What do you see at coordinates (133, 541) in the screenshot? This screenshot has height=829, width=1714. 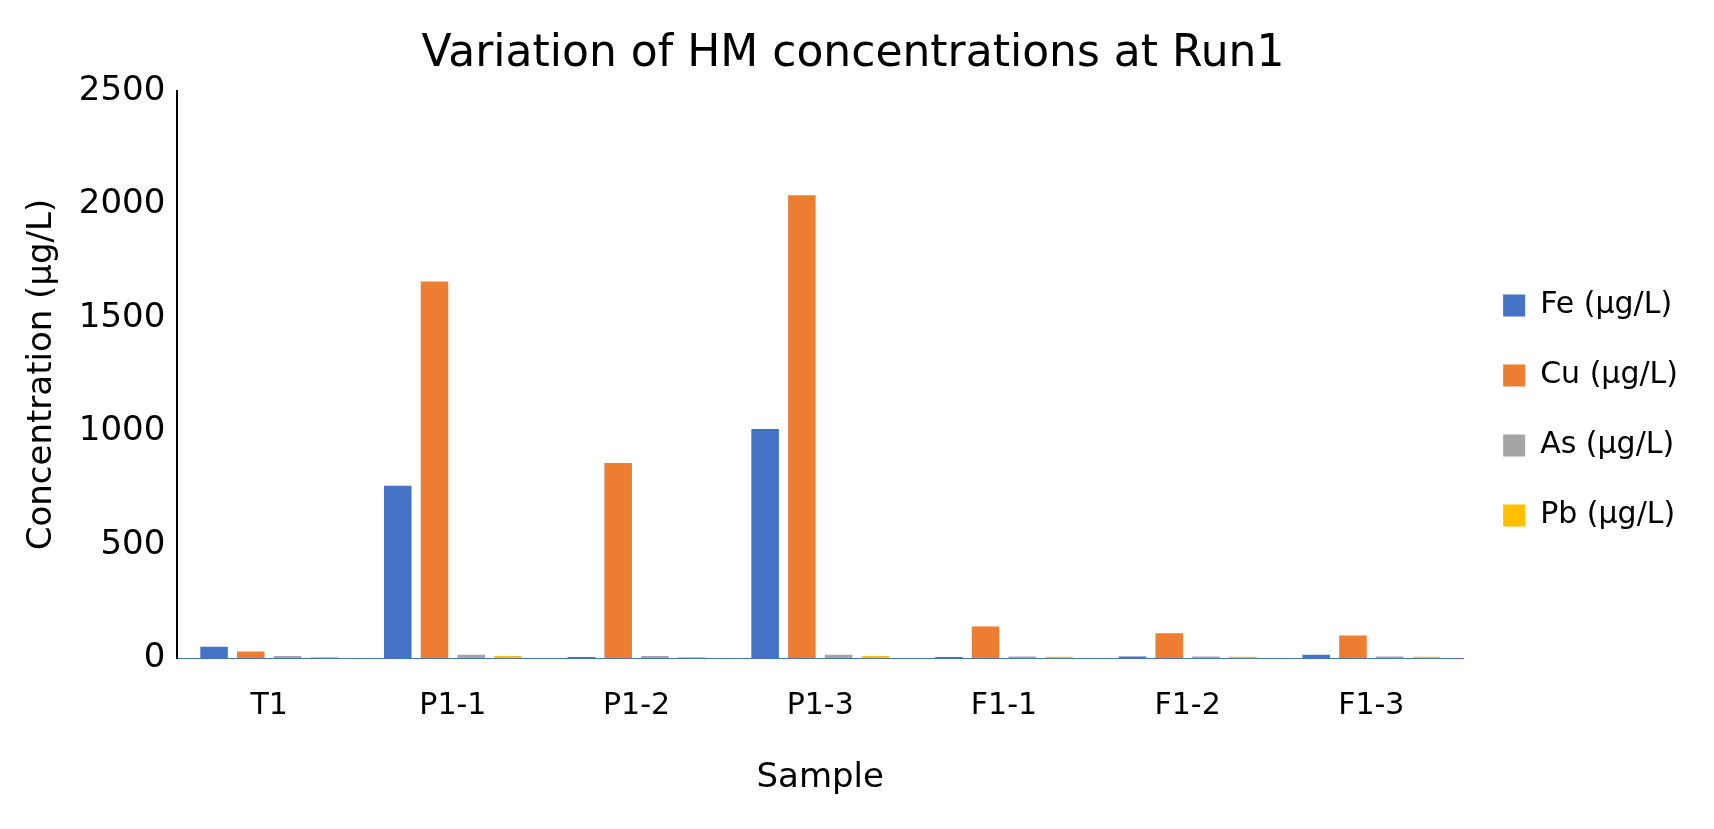 I see `y-tick-label: 500` at bounding box center [133, 541].